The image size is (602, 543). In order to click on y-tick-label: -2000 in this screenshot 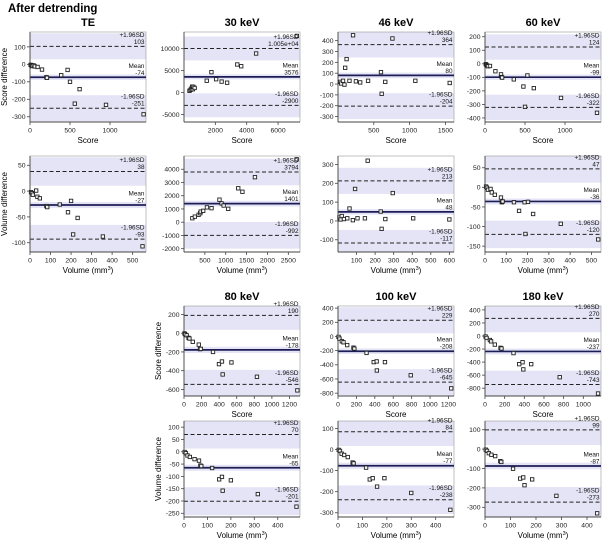, I will do `click(171, 249)`.